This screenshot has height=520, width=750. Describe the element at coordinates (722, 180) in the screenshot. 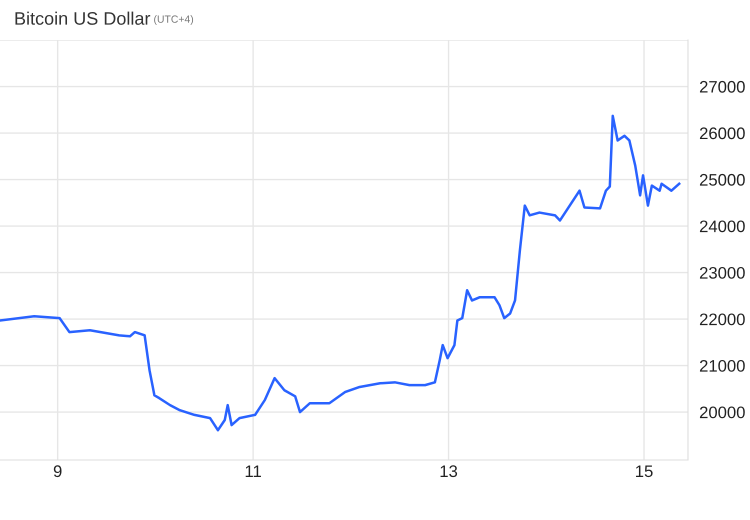

I see `y-tick-label: 25000` at that location.